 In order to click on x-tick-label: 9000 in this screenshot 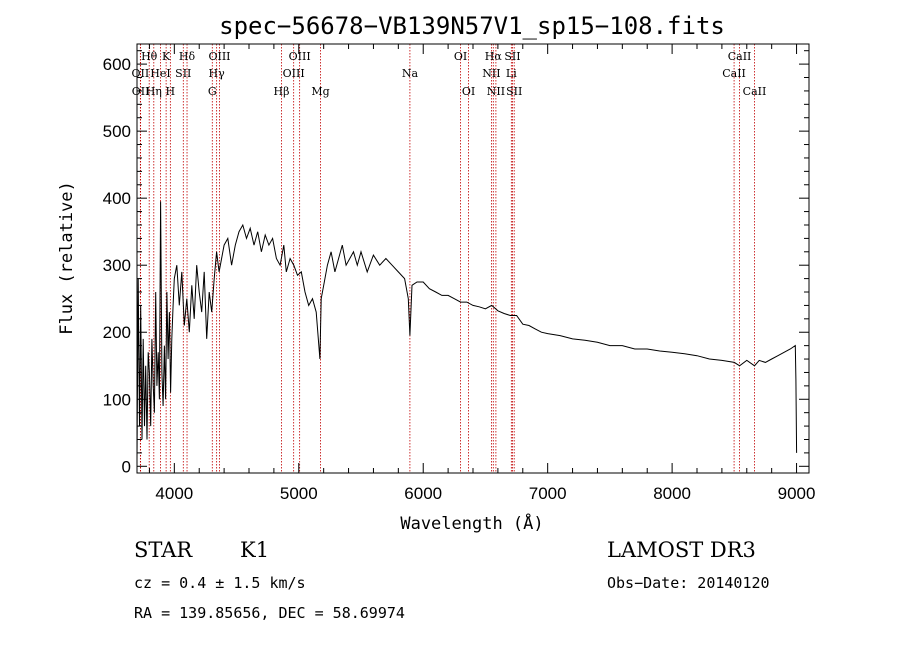, I will do `click(797, 493)`.